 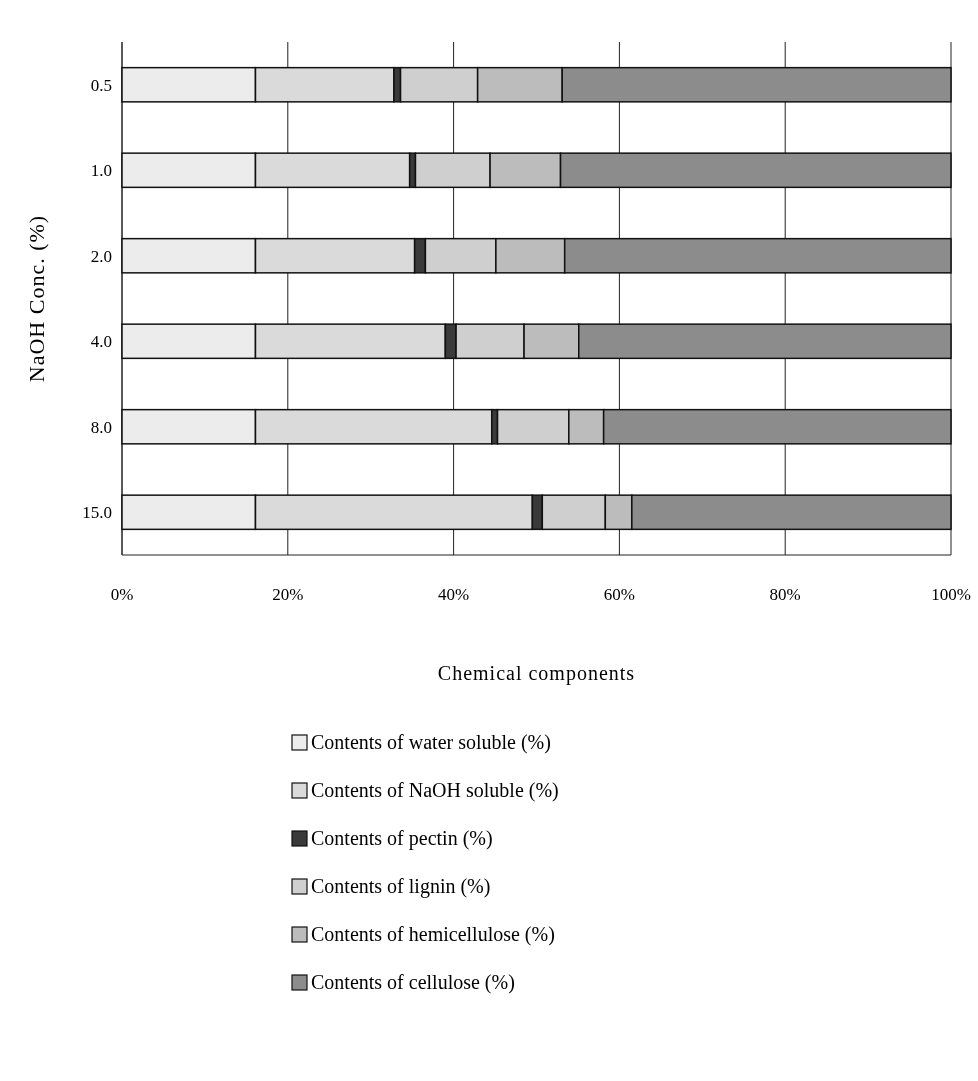 What do you see at coordinates (101, 171) in the screenshot?
I see `y-tick-label: 1.0` at bounding box center [101, 171].